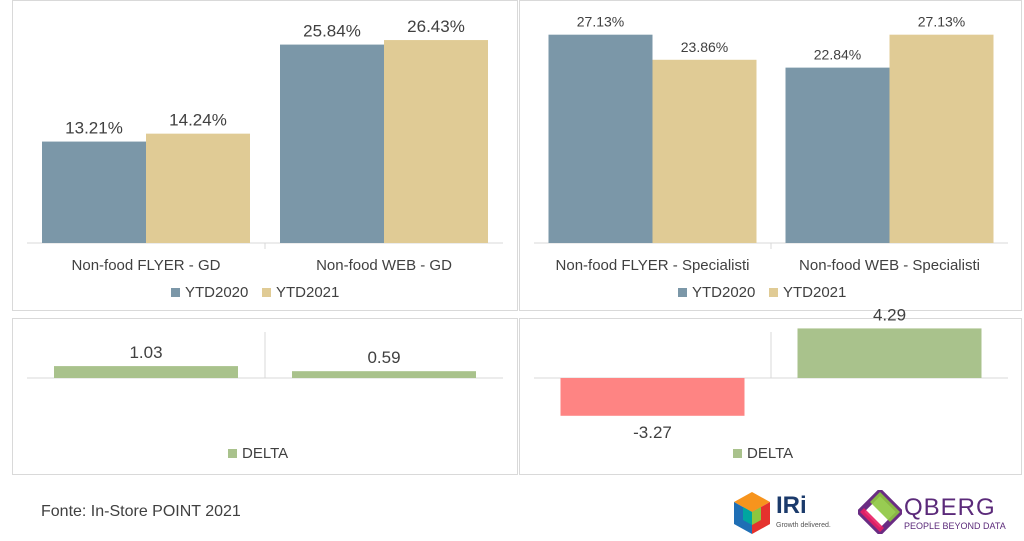  I want to click on qberg-tagline: PEOPLE BEYOND DATA, so click(955, 526).